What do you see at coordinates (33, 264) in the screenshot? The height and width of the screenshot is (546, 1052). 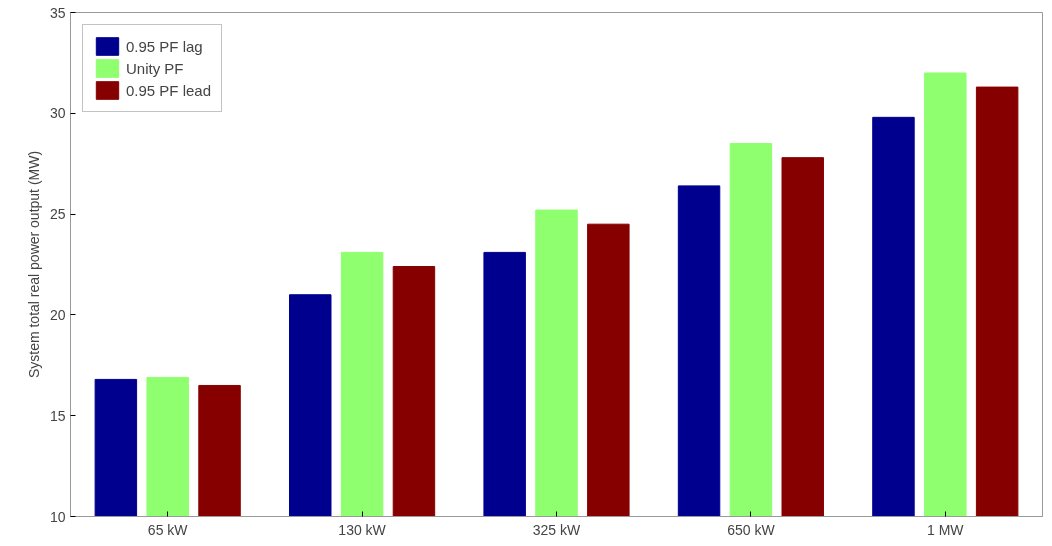 I see `y-axis-title: System total real power output (MW)` at bounding box center [33, 264].